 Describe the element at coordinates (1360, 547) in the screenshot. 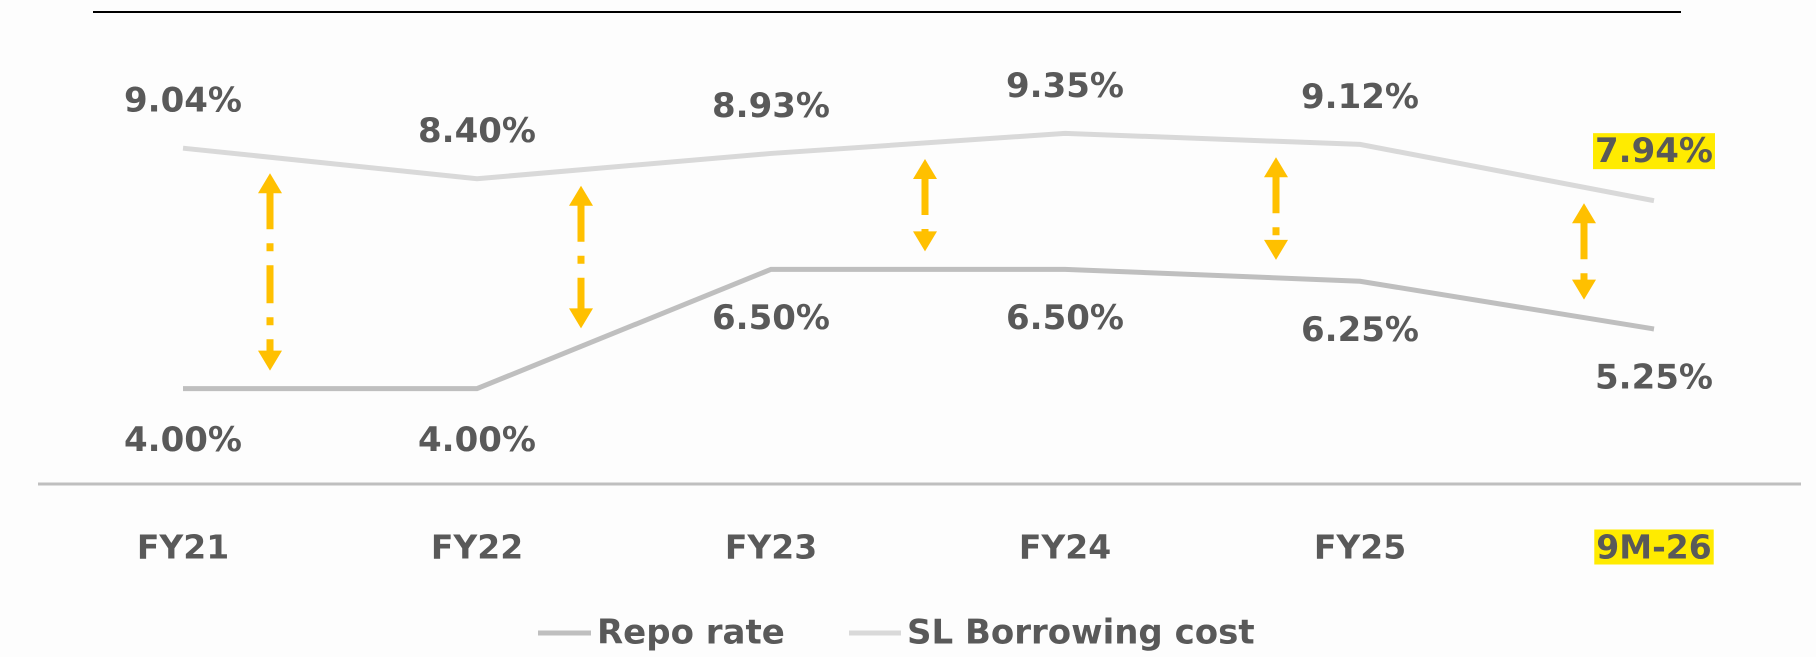

I see `x-tick-label: FY25` at that location.